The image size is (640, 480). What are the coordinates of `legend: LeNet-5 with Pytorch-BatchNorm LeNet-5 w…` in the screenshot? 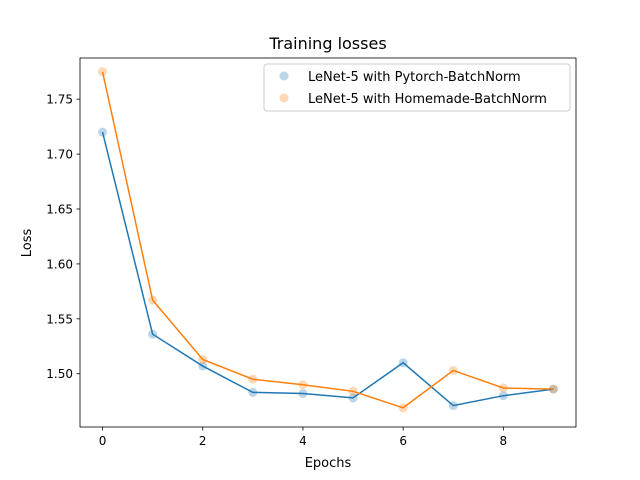 It's located at (417, 87).